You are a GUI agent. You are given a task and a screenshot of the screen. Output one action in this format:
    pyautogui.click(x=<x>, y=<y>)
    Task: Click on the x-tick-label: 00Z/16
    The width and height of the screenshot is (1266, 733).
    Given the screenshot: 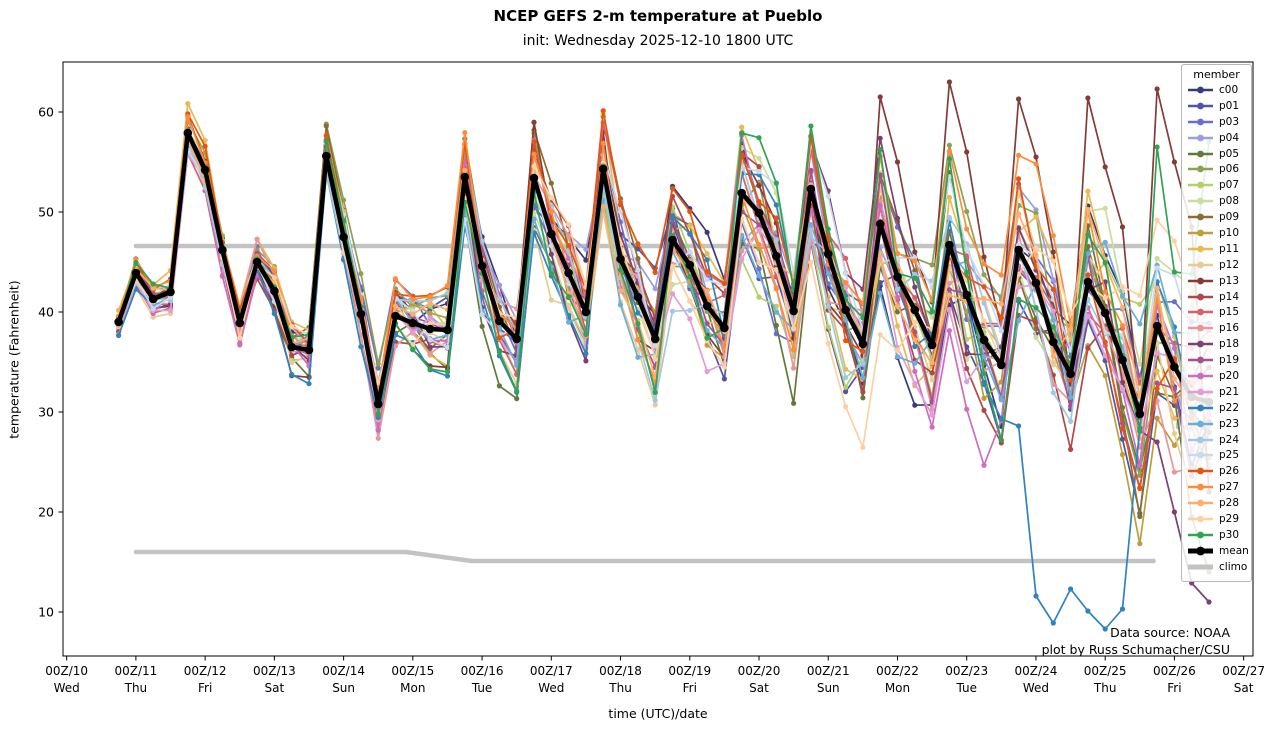 What is the action you would take?
    pyautogui.click(x=482, y=671)
    